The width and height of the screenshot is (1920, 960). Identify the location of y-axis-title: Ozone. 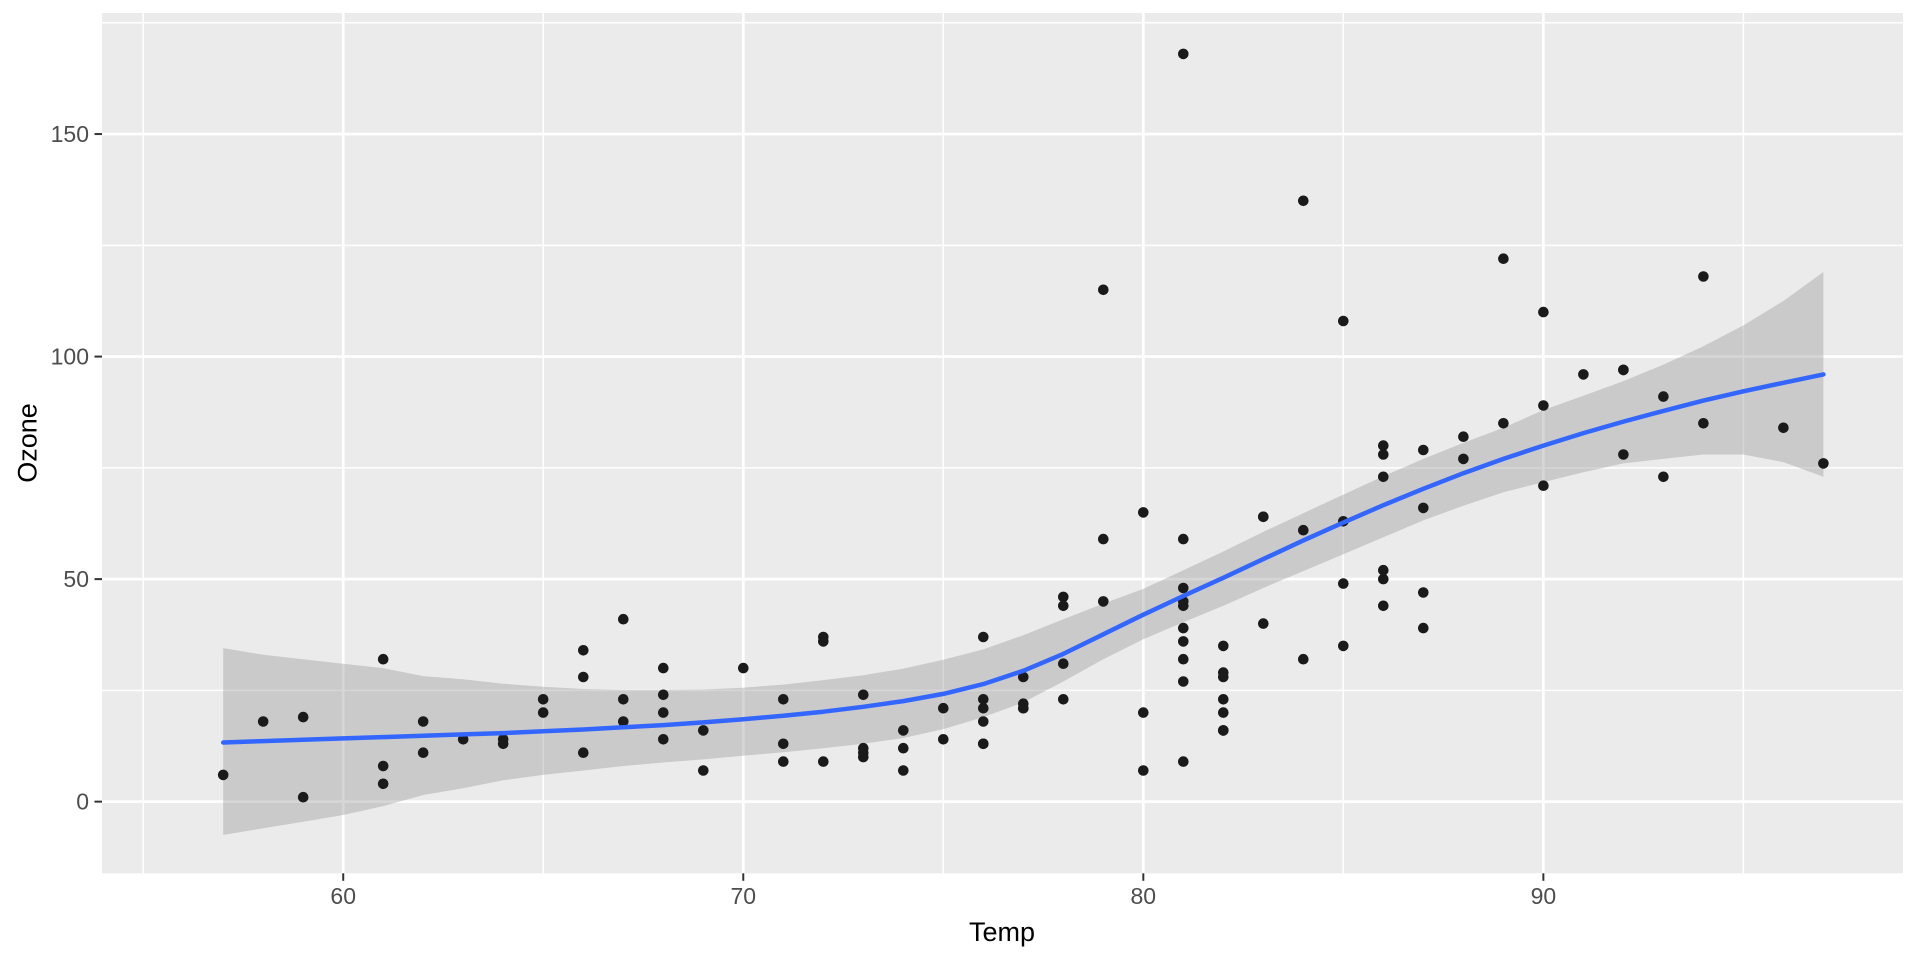
(27, 443).